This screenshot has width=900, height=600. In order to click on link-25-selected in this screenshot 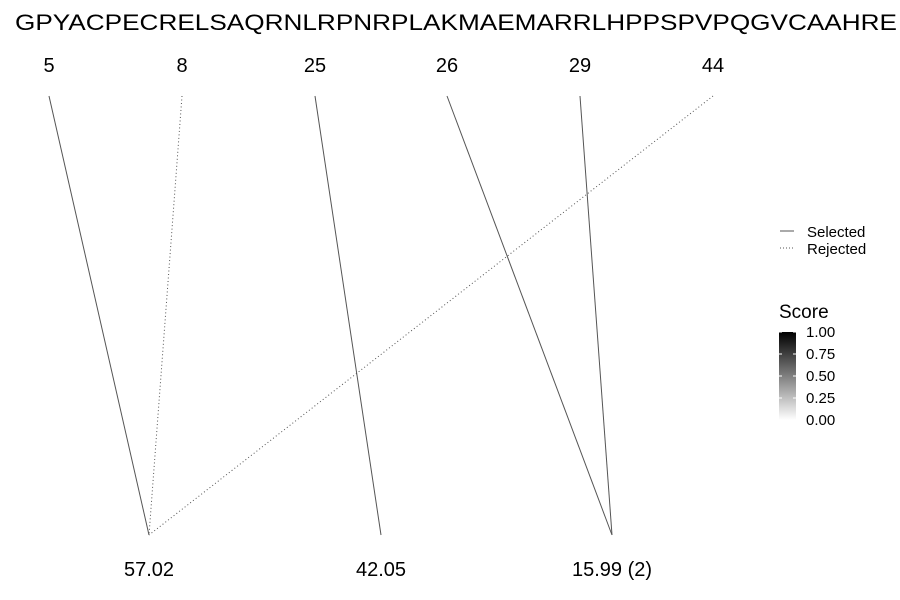, I will do `click(348, 315)`.